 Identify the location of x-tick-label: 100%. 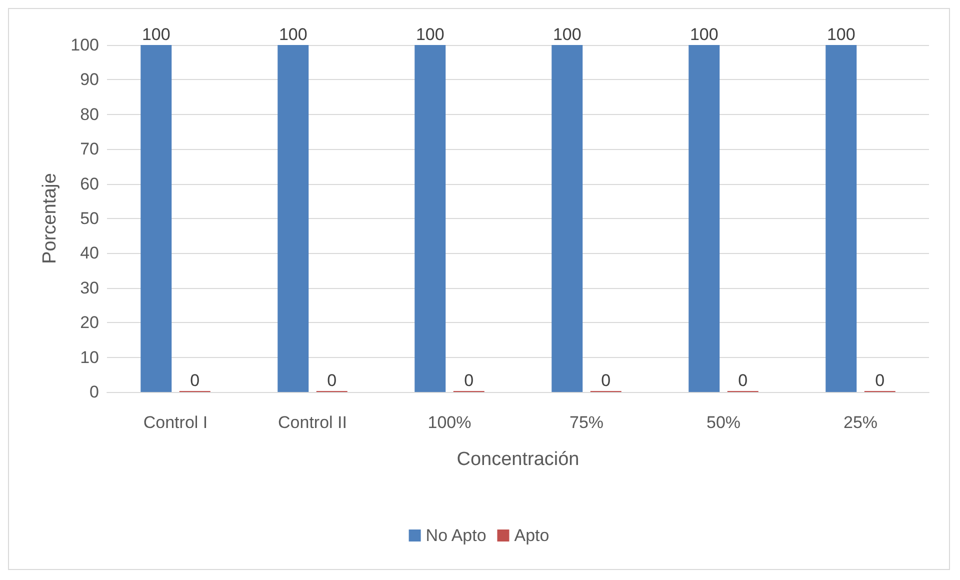
(450, 422).